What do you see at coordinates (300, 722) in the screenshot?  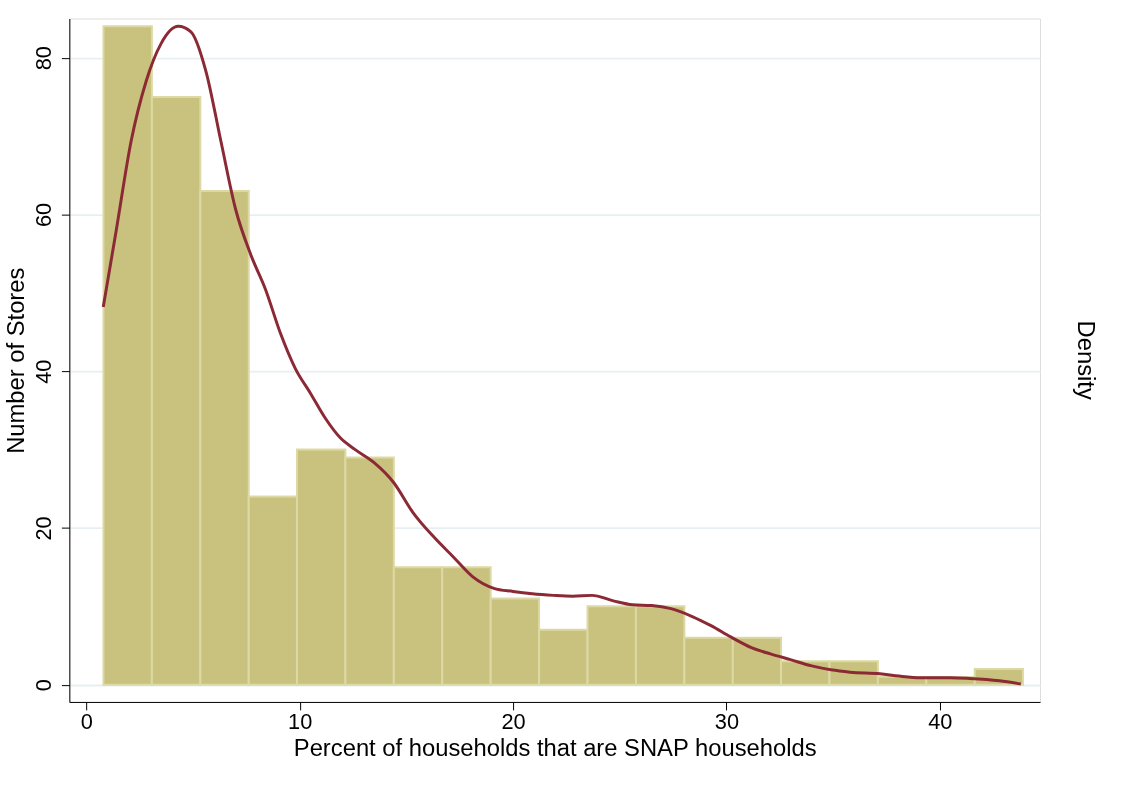 I see `x-tick-label: 10` at bounding box center [300, 722].